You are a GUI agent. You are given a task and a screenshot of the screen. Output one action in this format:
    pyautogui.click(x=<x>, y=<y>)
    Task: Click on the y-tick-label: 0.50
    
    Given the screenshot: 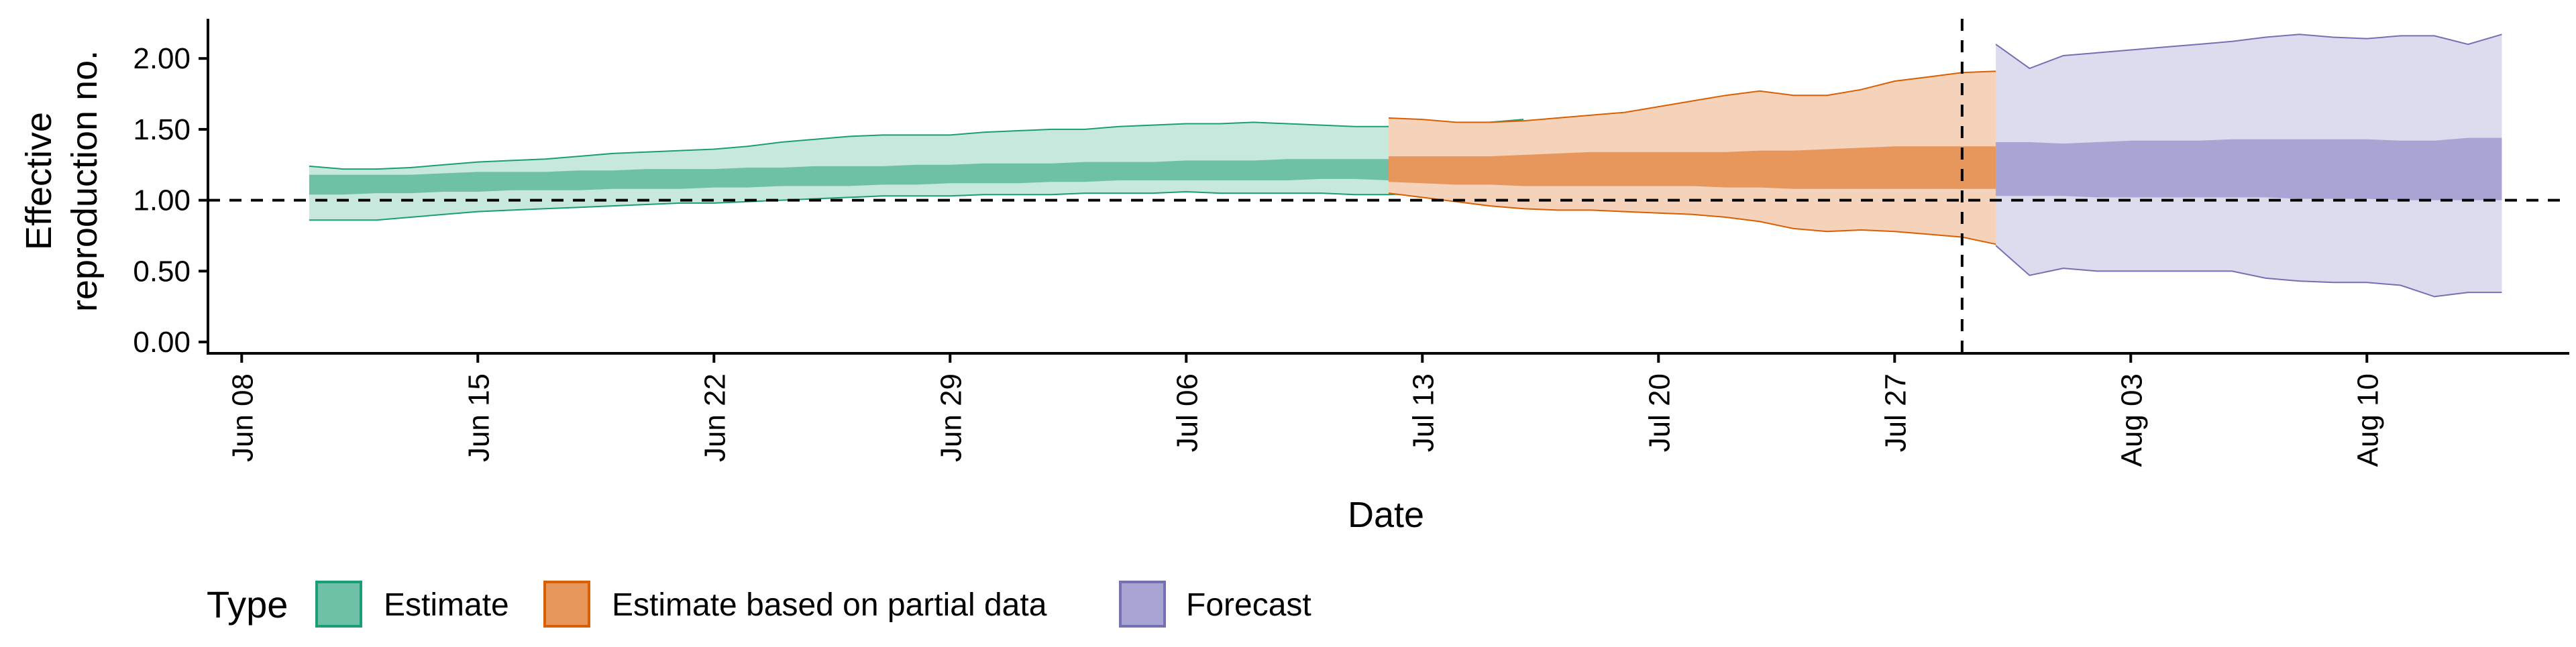 What is the action you would take?
    pyautogui.click(x=162, y=271)
    